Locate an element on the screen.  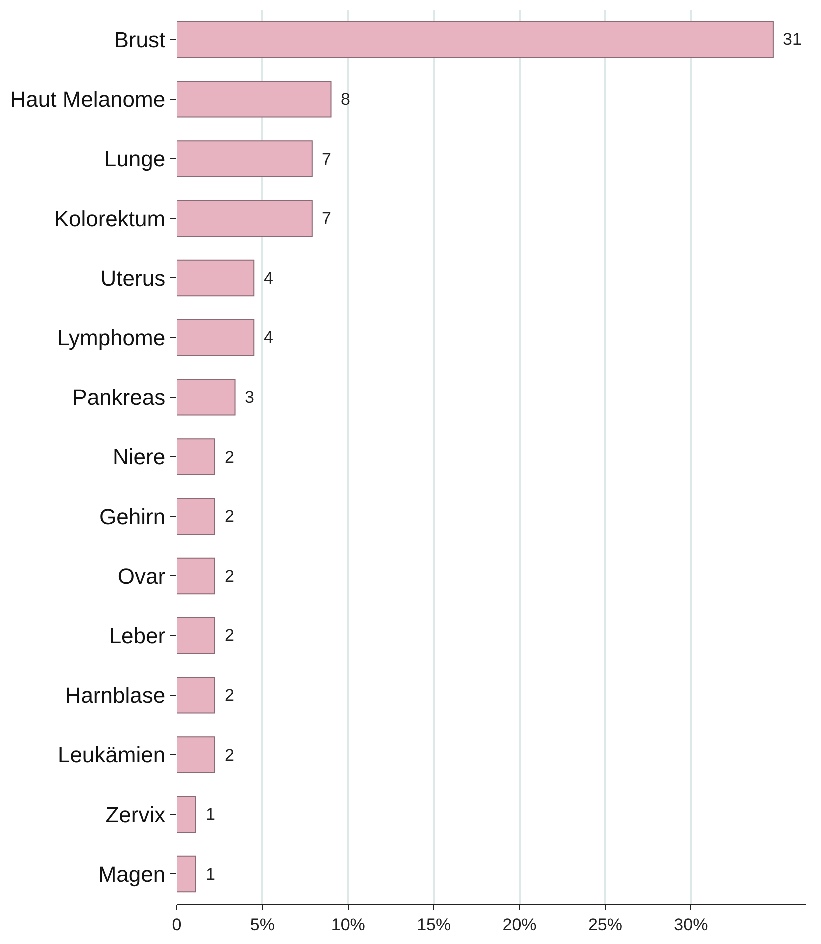
y-tick-label: Haut Melanome is located at coordinates (88, 99).